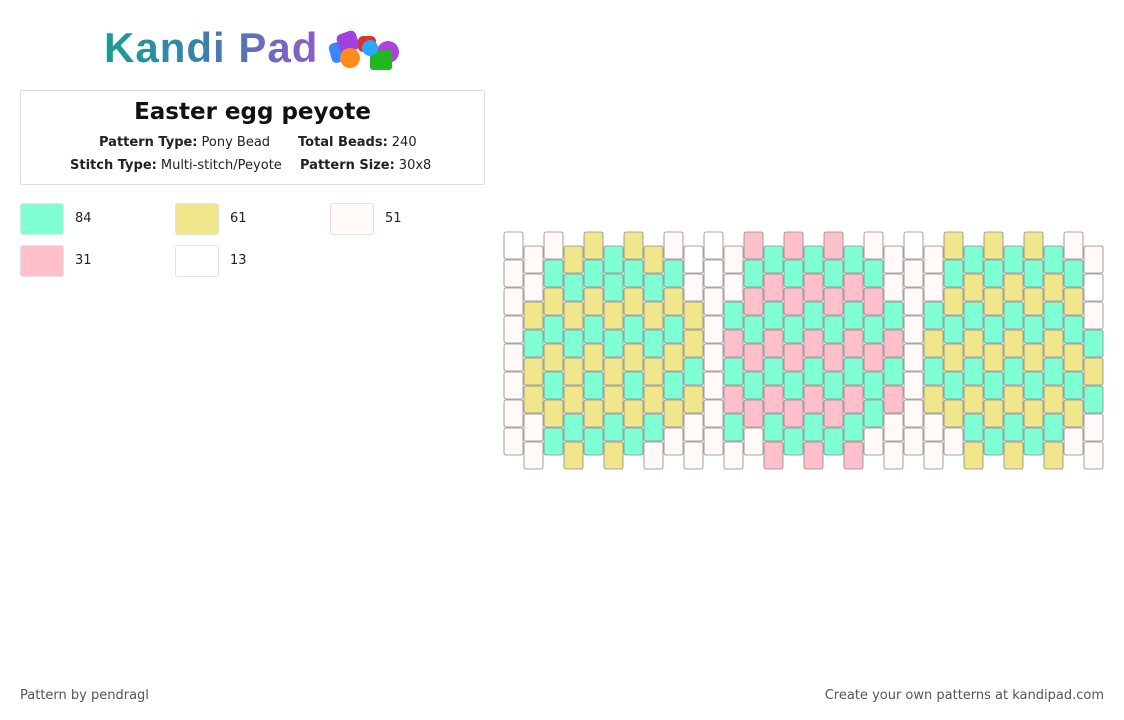 This screenshot has height=720, width=1124. I want to click on field-label: Total Beads:, so click(343, 142).